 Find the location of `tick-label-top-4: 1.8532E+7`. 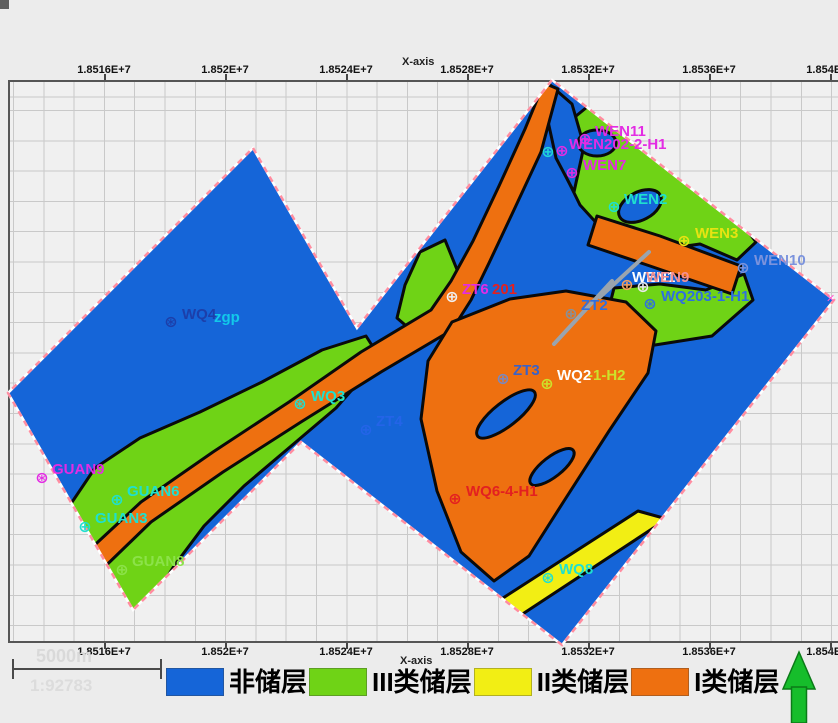

tick-label-top-4: 1.8532E+7 is located at coordinates (588, 70).